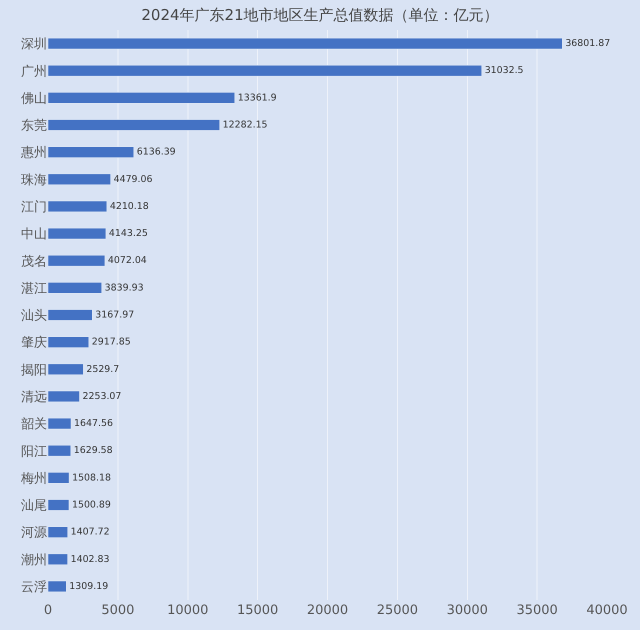  What do you see at coordinates (33, 153) in the screenshot?
I see `y-tick-label: 惠州` at bounding box center [33, 153].